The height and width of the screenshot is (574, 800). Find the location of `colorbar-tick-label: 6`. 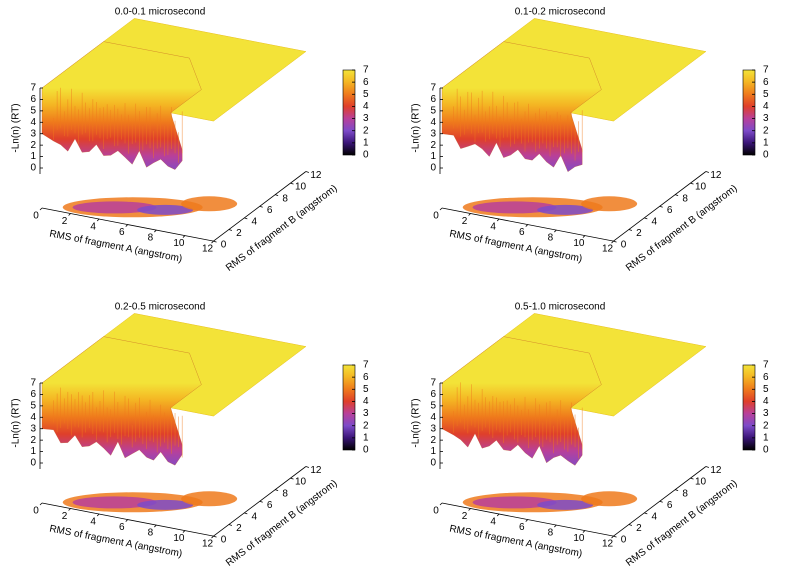

colorbar-tick-label: 6 is located at coordinates (766, 377).